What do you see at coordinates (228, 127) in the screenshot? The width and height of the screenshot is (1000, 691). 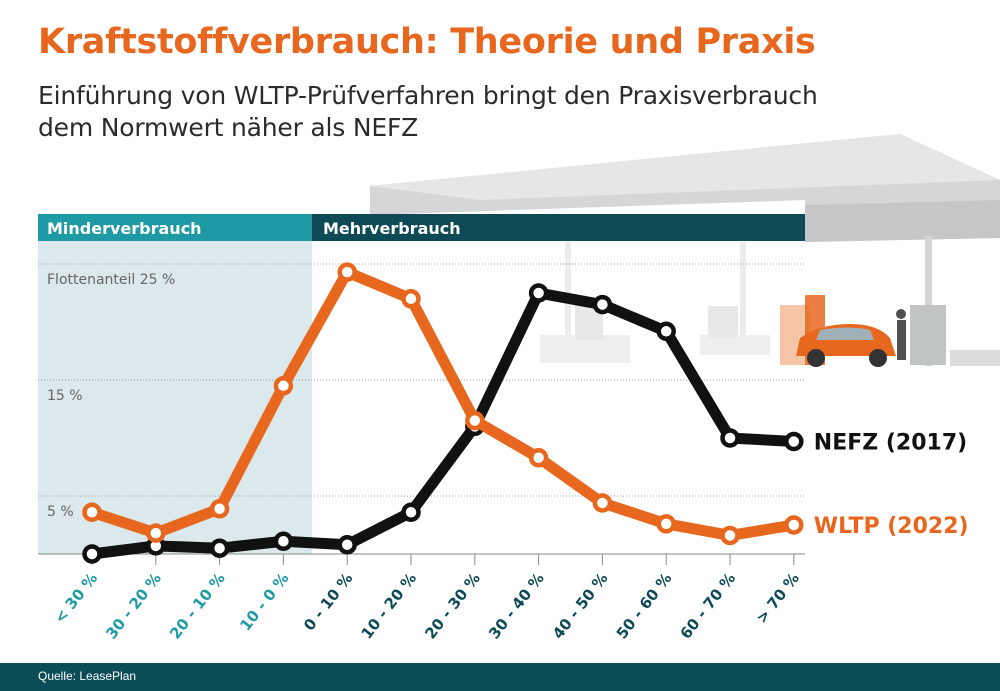 I see `subtitle-line-2: dem Normwert näher als NEFZ` at bounding box center [228, 127].